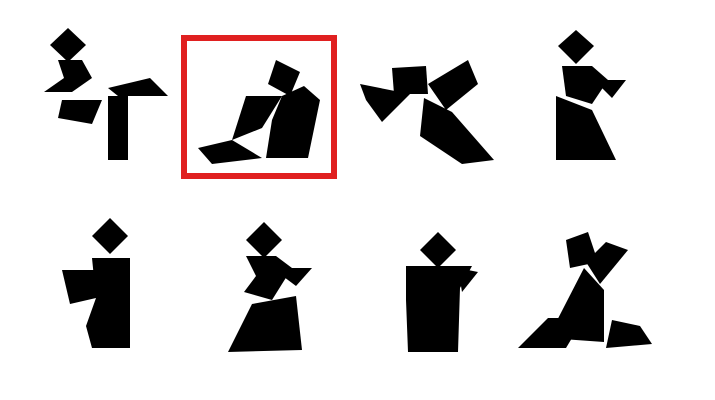 Image resolution: width=715 pixels, height=400 pixels. What do you see at coordinates (427, 112) in the screenshot?
I see `tangram-figure-diving` at bounding box center [427, 112].